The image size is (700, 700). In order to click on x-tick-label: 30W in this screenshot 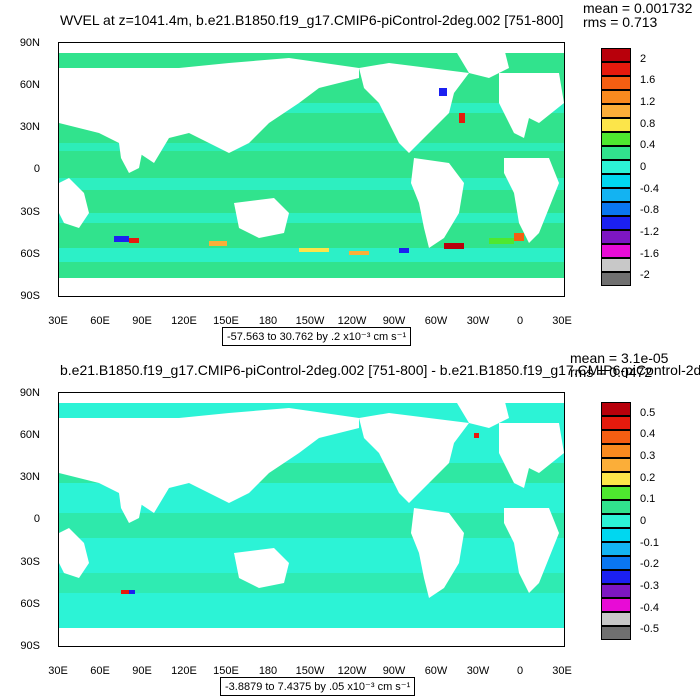, I will do `click(478, 671)`.